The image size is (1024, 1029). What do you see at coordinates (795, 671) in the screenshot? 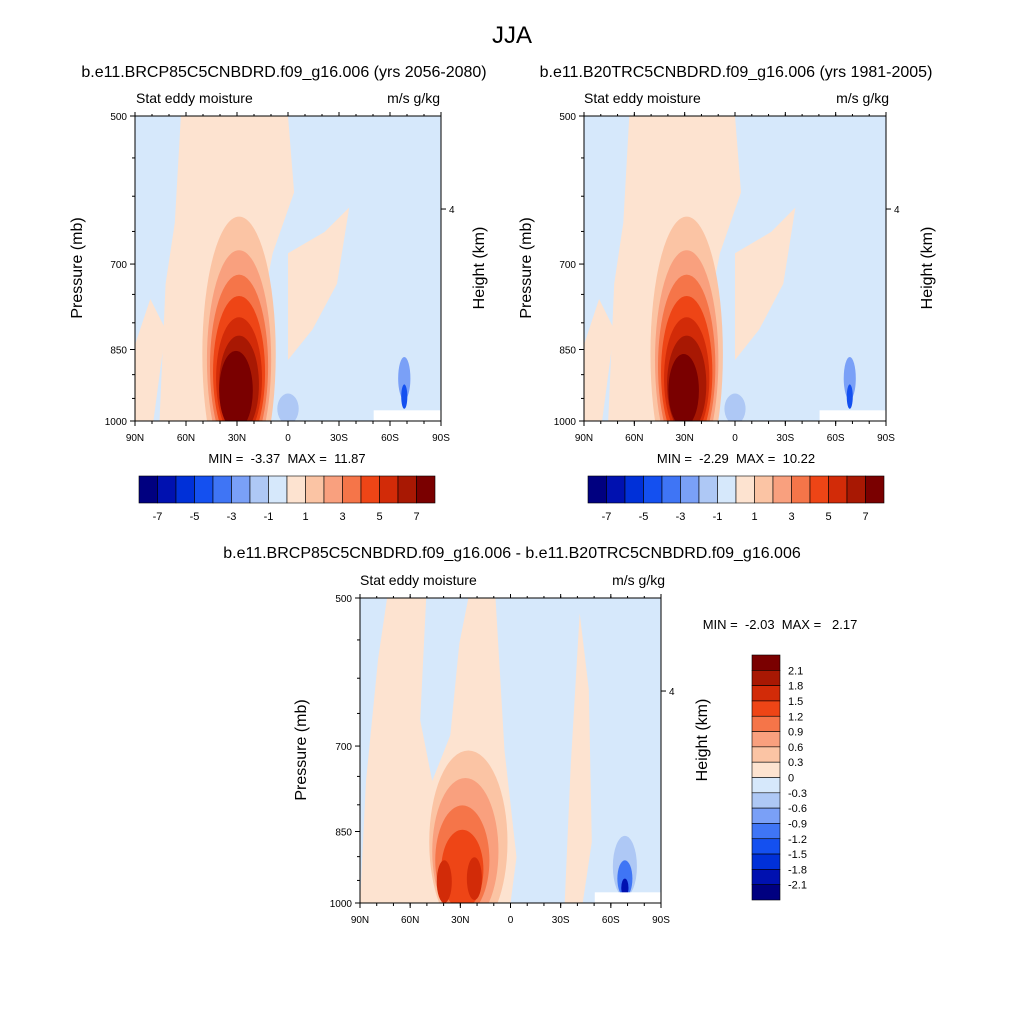
I see `colorbar-label: 2.1` at bounding box center [795, 671].